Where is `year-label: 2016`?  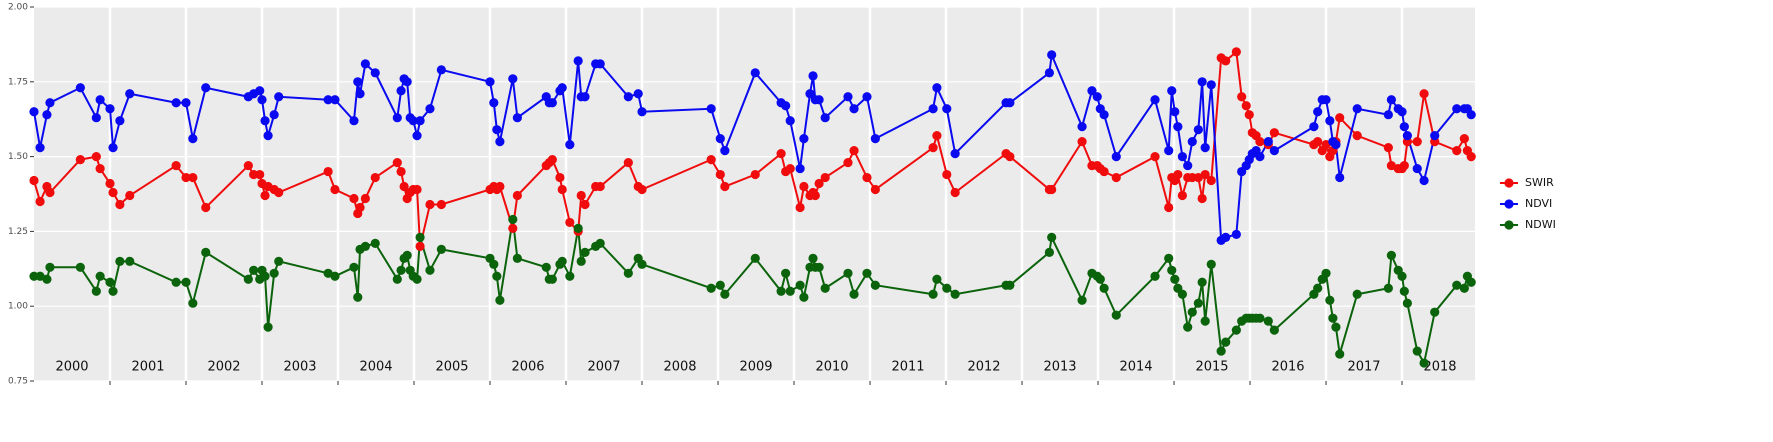 year-label: 2016 is located at coordinates (1287, 367).